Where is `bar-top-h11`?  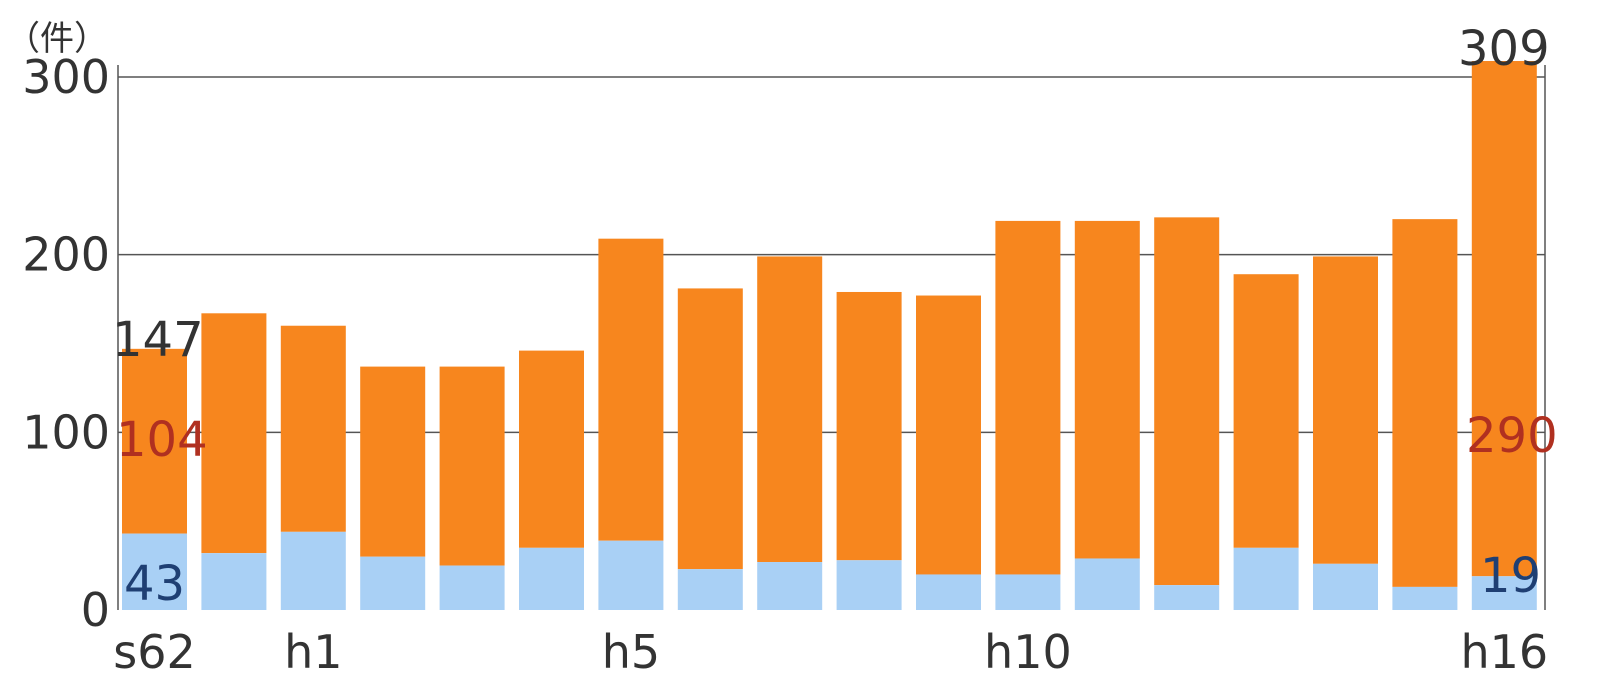
bar-top-h11 is located at coordinates (1107, 389).